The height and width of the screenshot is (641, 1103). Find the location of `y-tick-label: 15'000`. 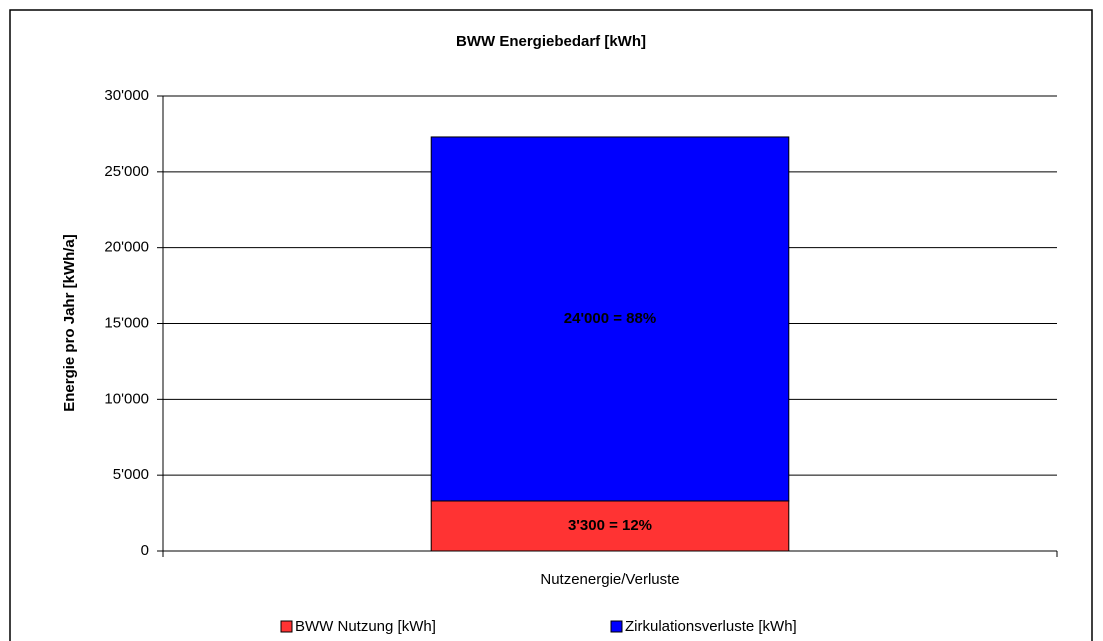

y-tick-label: 15'000 is located at coordinates (126, 322).